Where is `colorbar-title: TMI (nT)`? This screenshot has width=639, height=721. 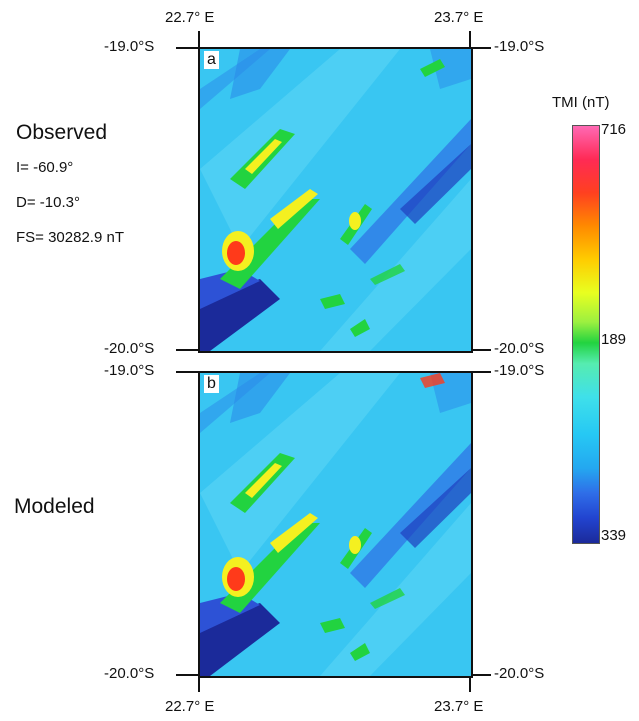
colorbar-title: TMI (nT) is located at coordinates (581, 102).